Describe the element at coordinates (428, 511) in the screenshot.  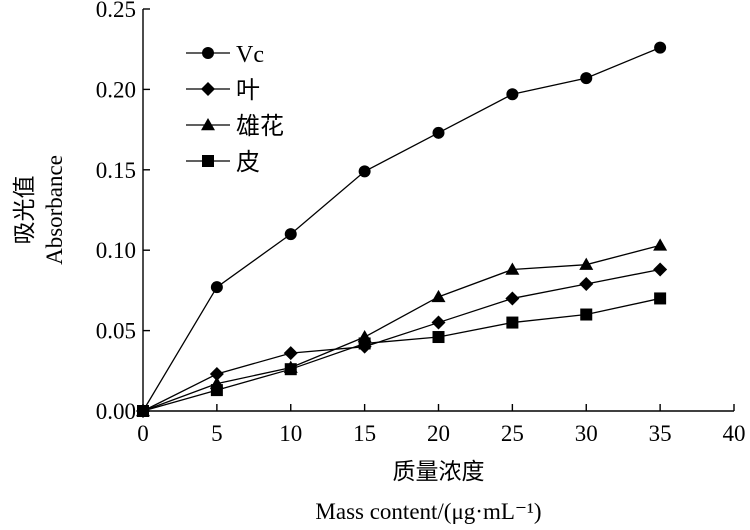
I see `x-axis-title-en: Mass content/(μg·mL⁻¹)` at that location.